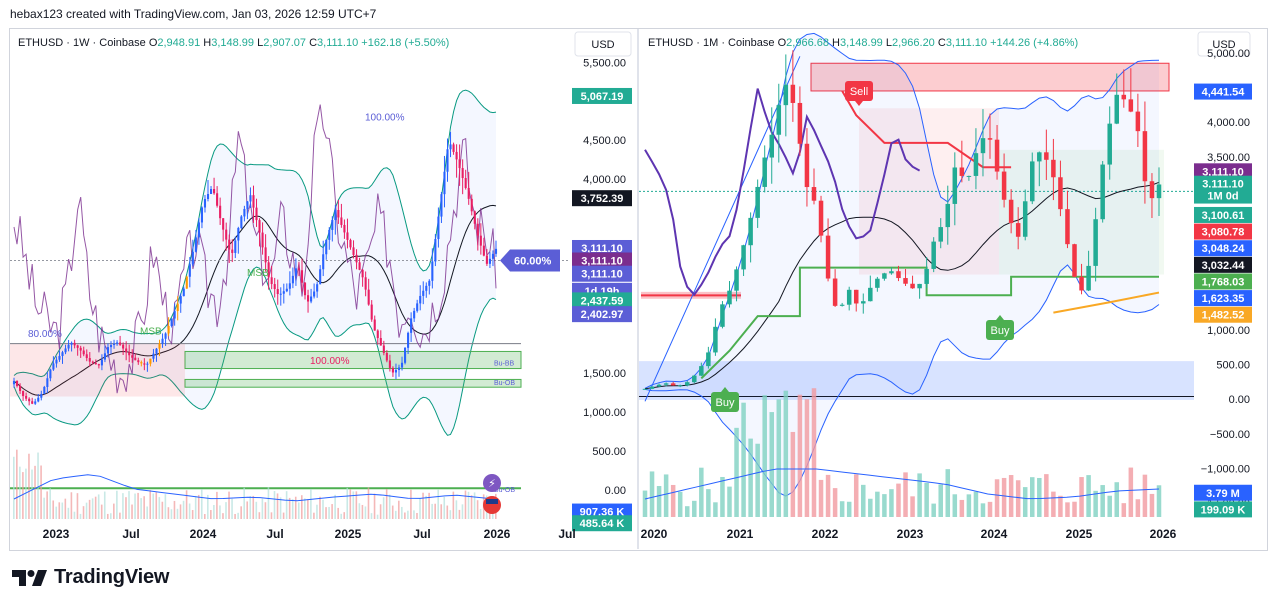 This screenshot has height=608, width=1276. Describe the element at coordinates (504, 383) in the screenshot. I see `annotation-label: Bu-OB` at that location.